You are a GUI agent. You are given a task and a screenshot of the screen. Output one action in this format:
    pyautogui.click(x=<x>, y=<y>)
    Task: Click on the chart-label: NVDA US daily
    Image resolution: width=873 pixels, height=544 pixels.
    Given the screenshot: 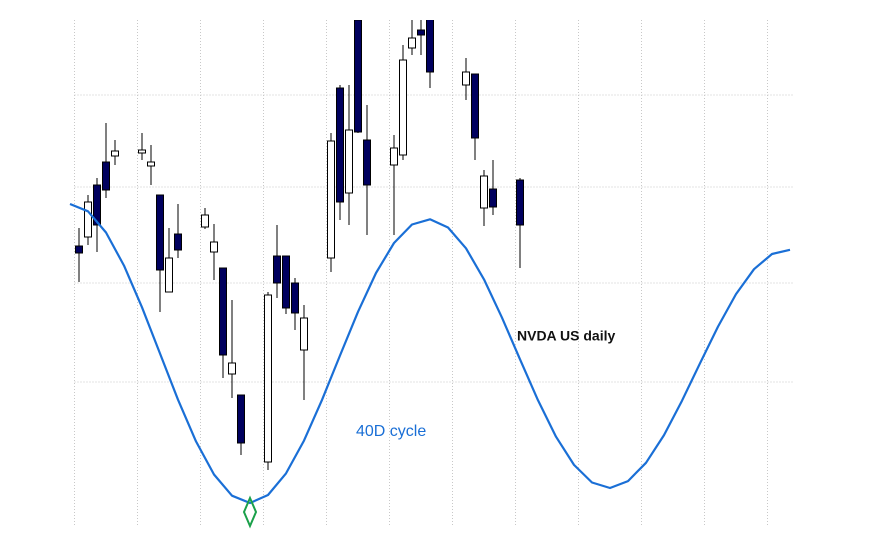 What is the action you would take?
    pyautogui.click(x=566, y=336)
    